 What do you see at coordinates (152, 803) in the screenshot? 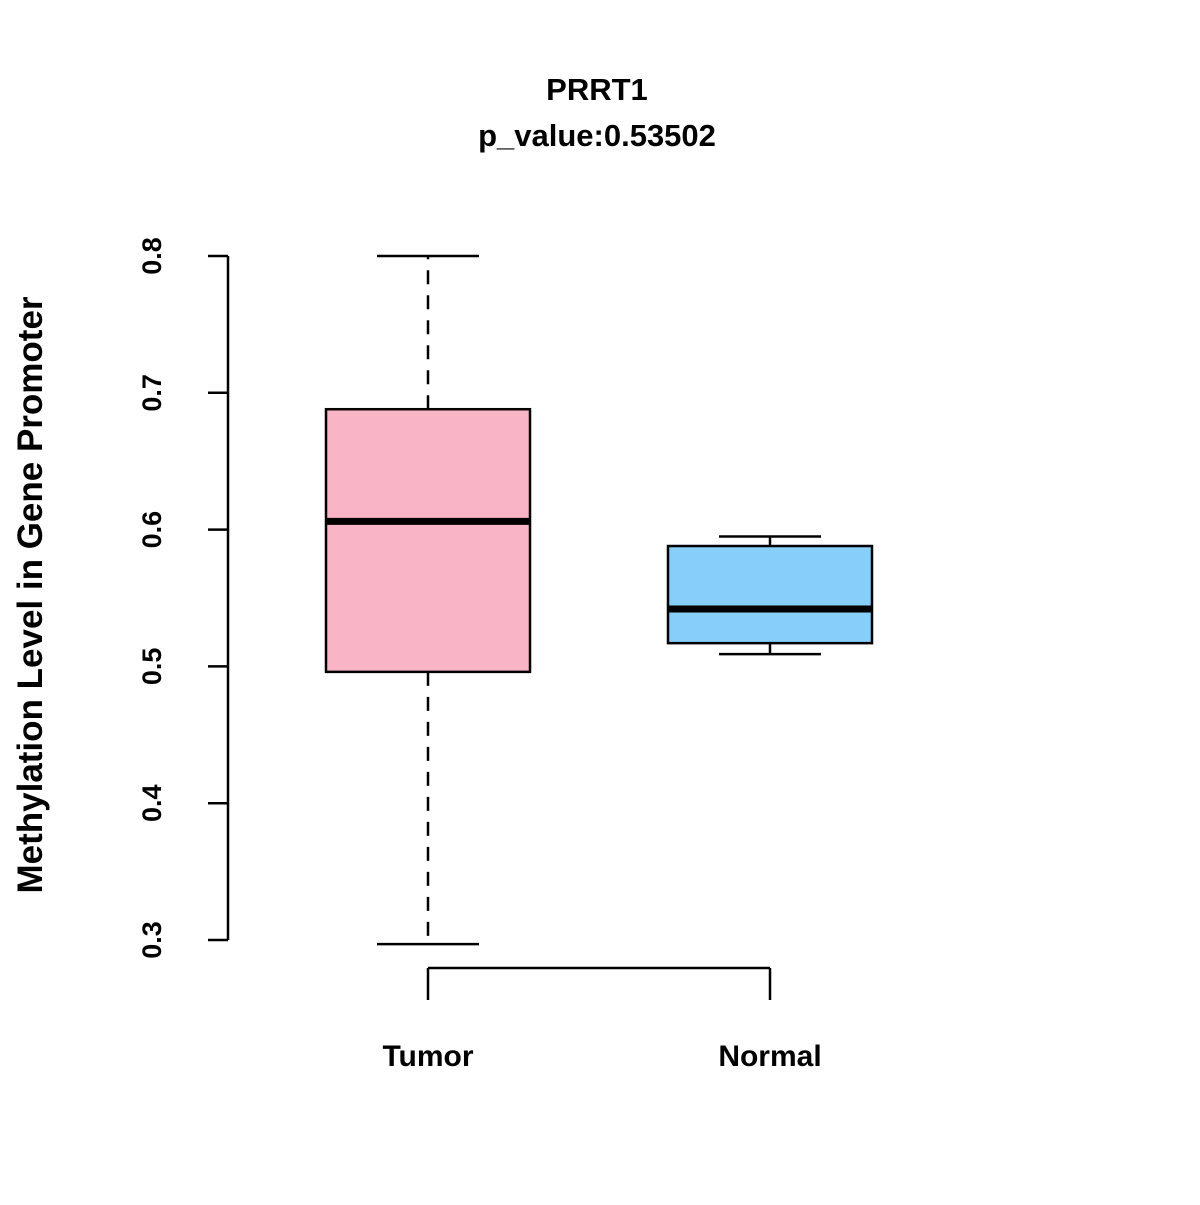
I see `y-axis-tick-label: 0.4` at bounding box center [152, 803].